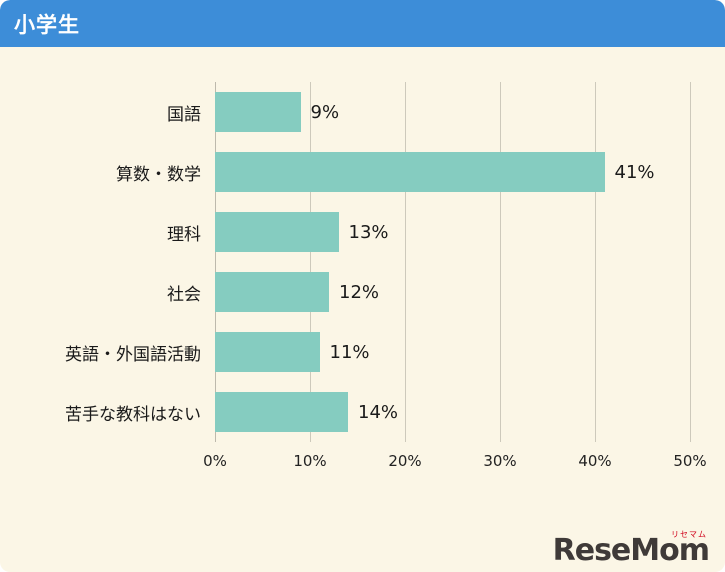  What do you see at coordinates (405, 461) in the screenshot?
I see `x-tick-label: 20%` at bounding box center [405, 461].